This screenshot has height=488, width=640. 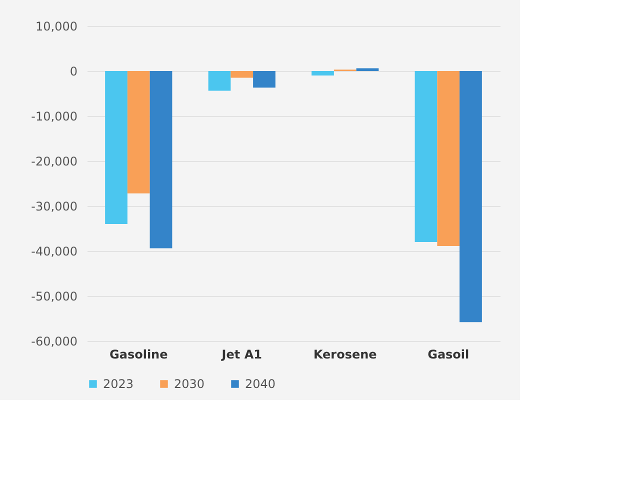 What do you see at coordinates (54, 251) in the screenshot?
I see `y-tick-label: -40,000` at bounding box center [54, 251].